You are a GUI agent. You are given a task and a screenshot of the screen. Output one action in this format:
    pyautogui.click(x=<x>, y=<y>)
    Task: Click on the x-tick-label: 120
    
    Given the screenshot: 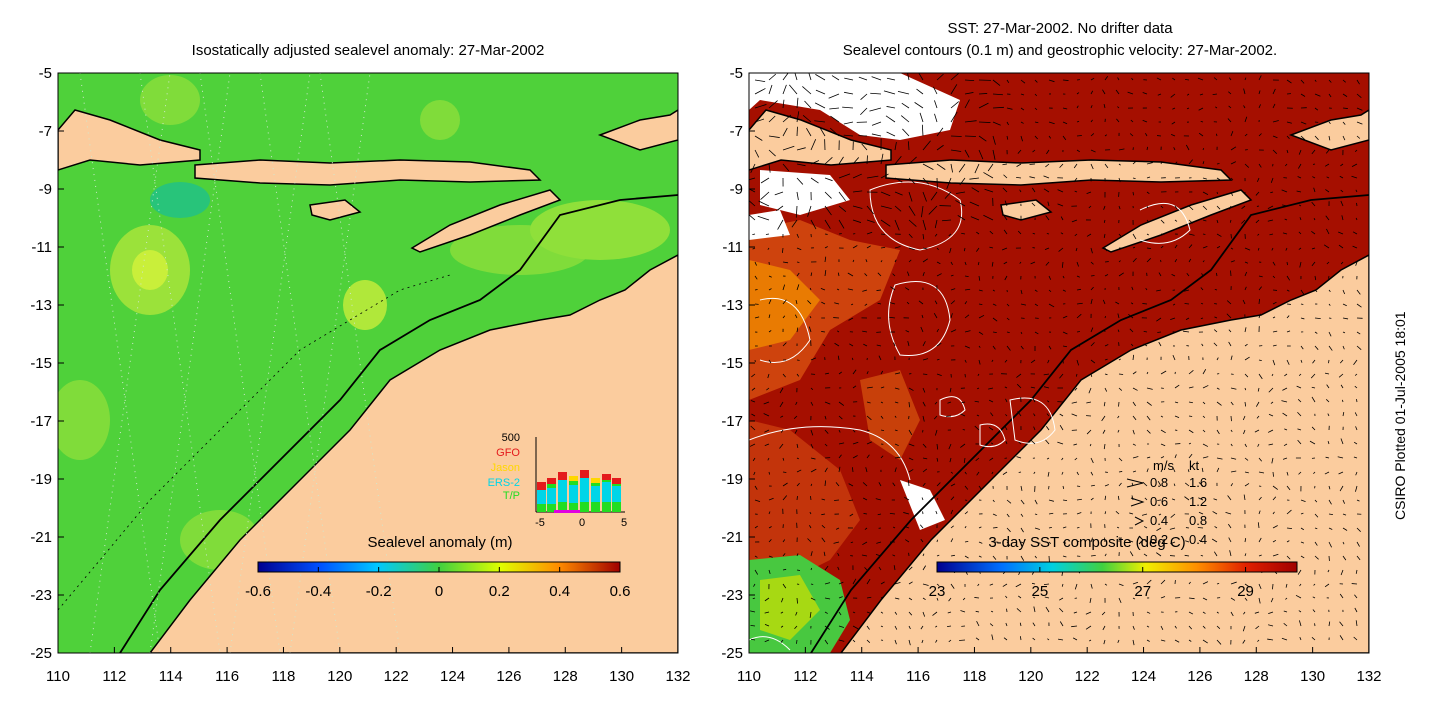 What is the action you would take?
    pyautogui.click(x=339, y=676)
    